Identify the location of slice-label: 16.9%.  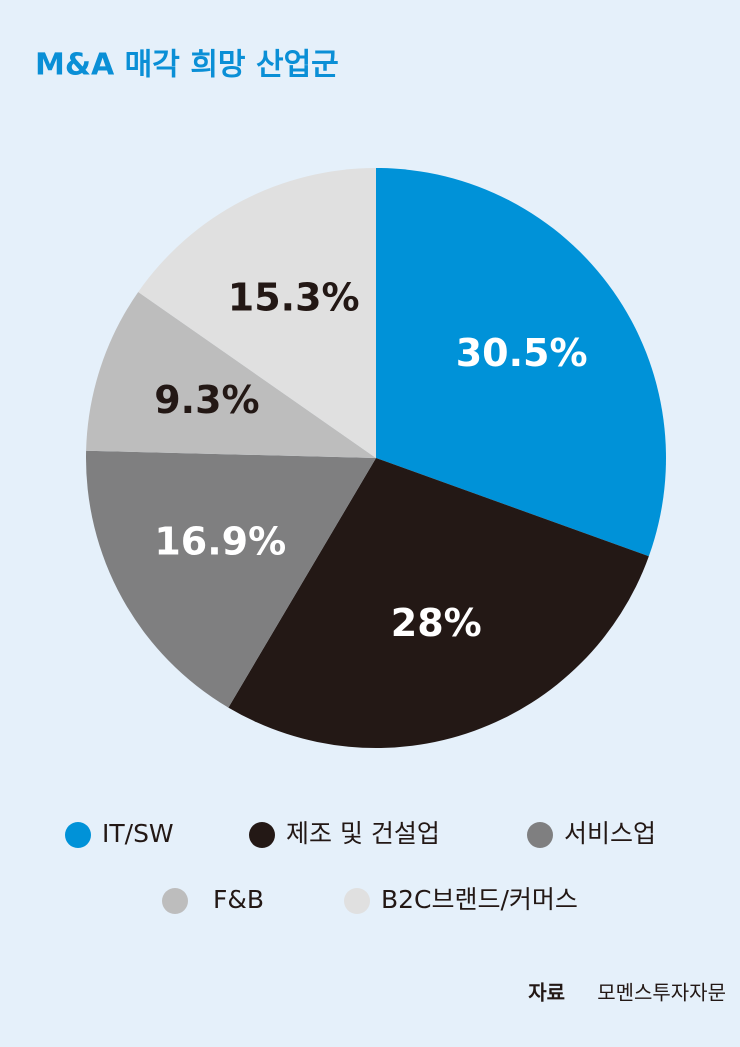
(220, 542).